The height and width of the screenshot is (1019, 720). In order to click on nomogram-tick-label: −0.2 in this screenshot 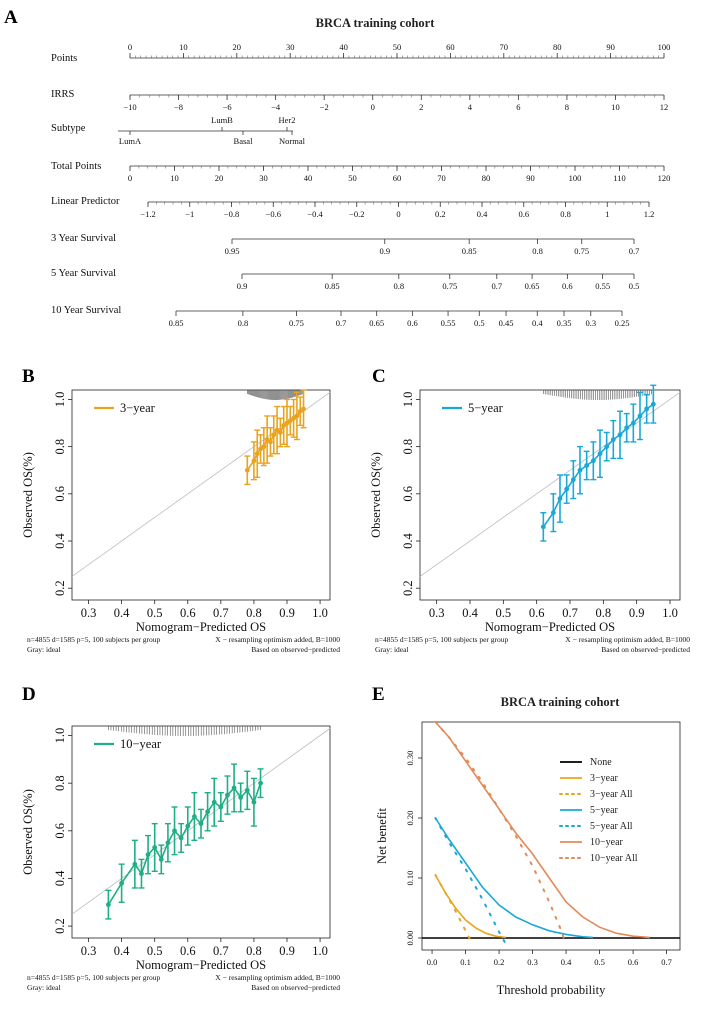, I will do `click(356, 214)`.